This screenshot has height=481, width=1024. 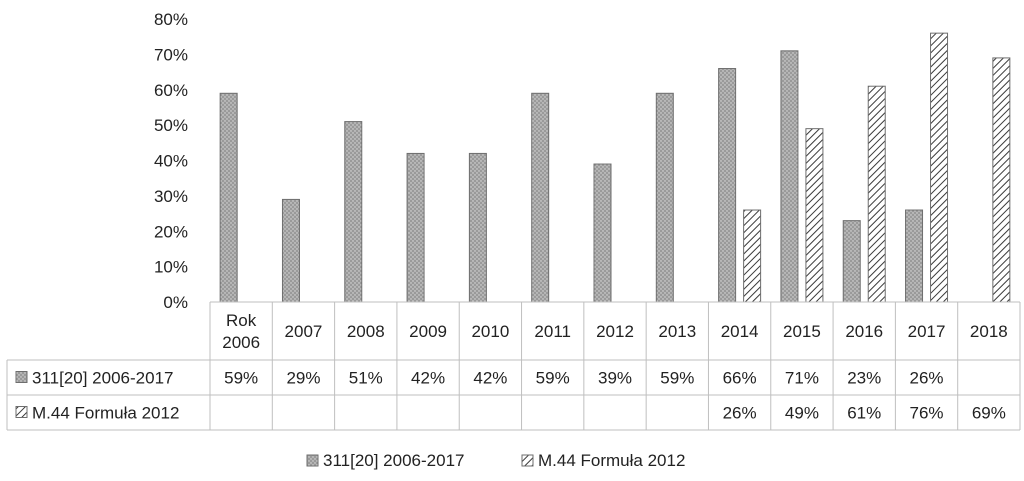 I want to click on category-label: 2013, so click(x=677, y=331).